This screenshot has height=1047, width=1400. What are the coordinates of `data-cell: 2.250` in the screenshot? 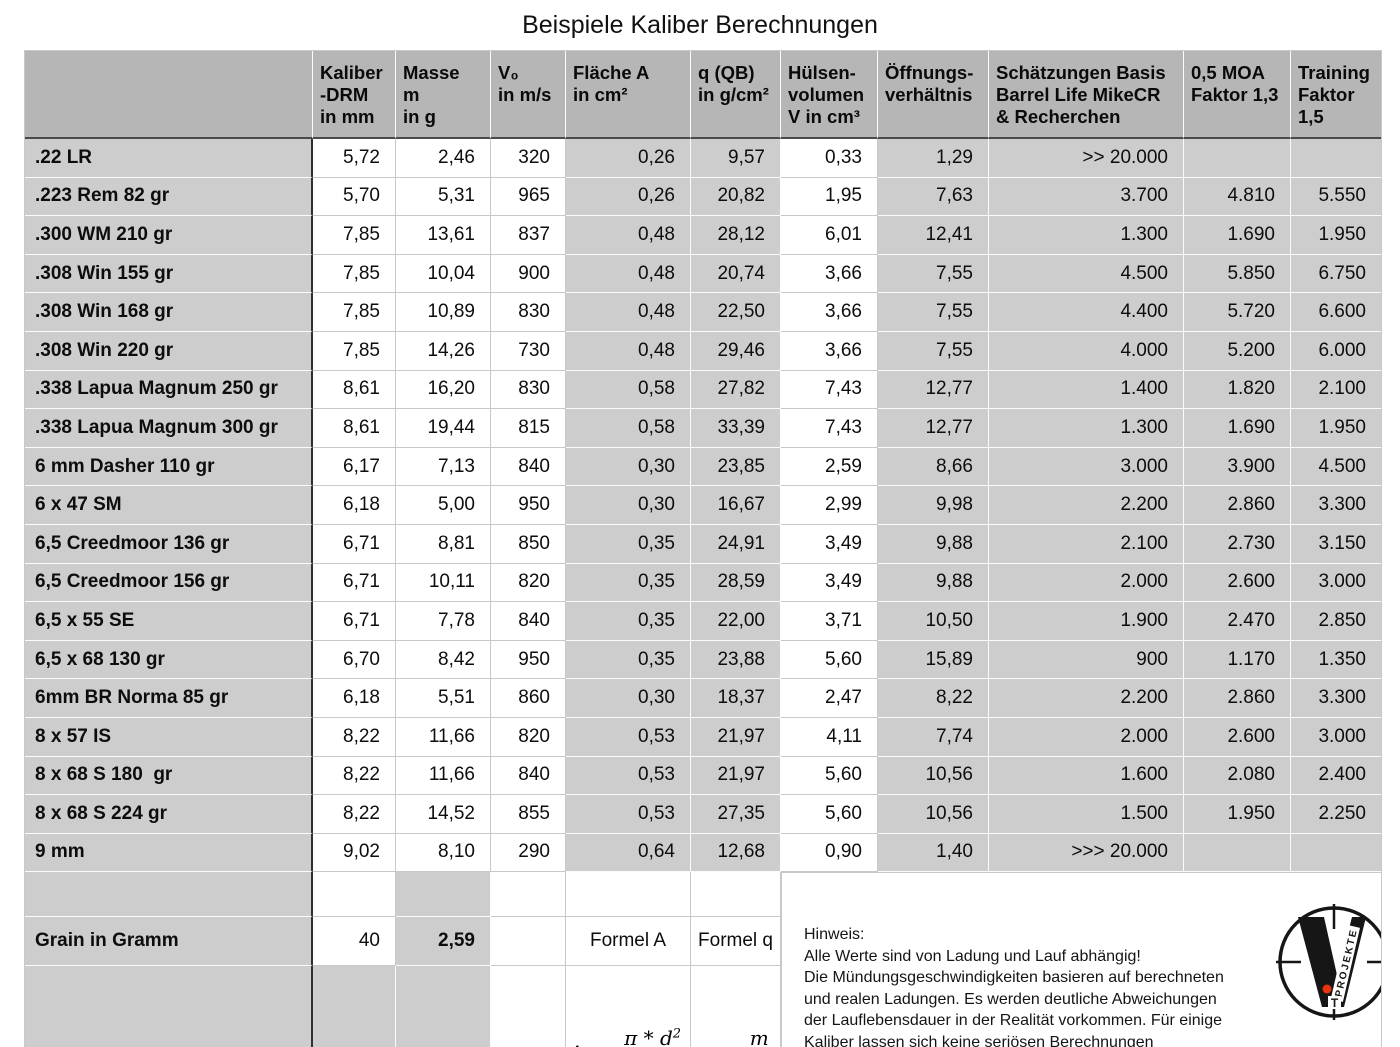 It's located at (1336, 814).